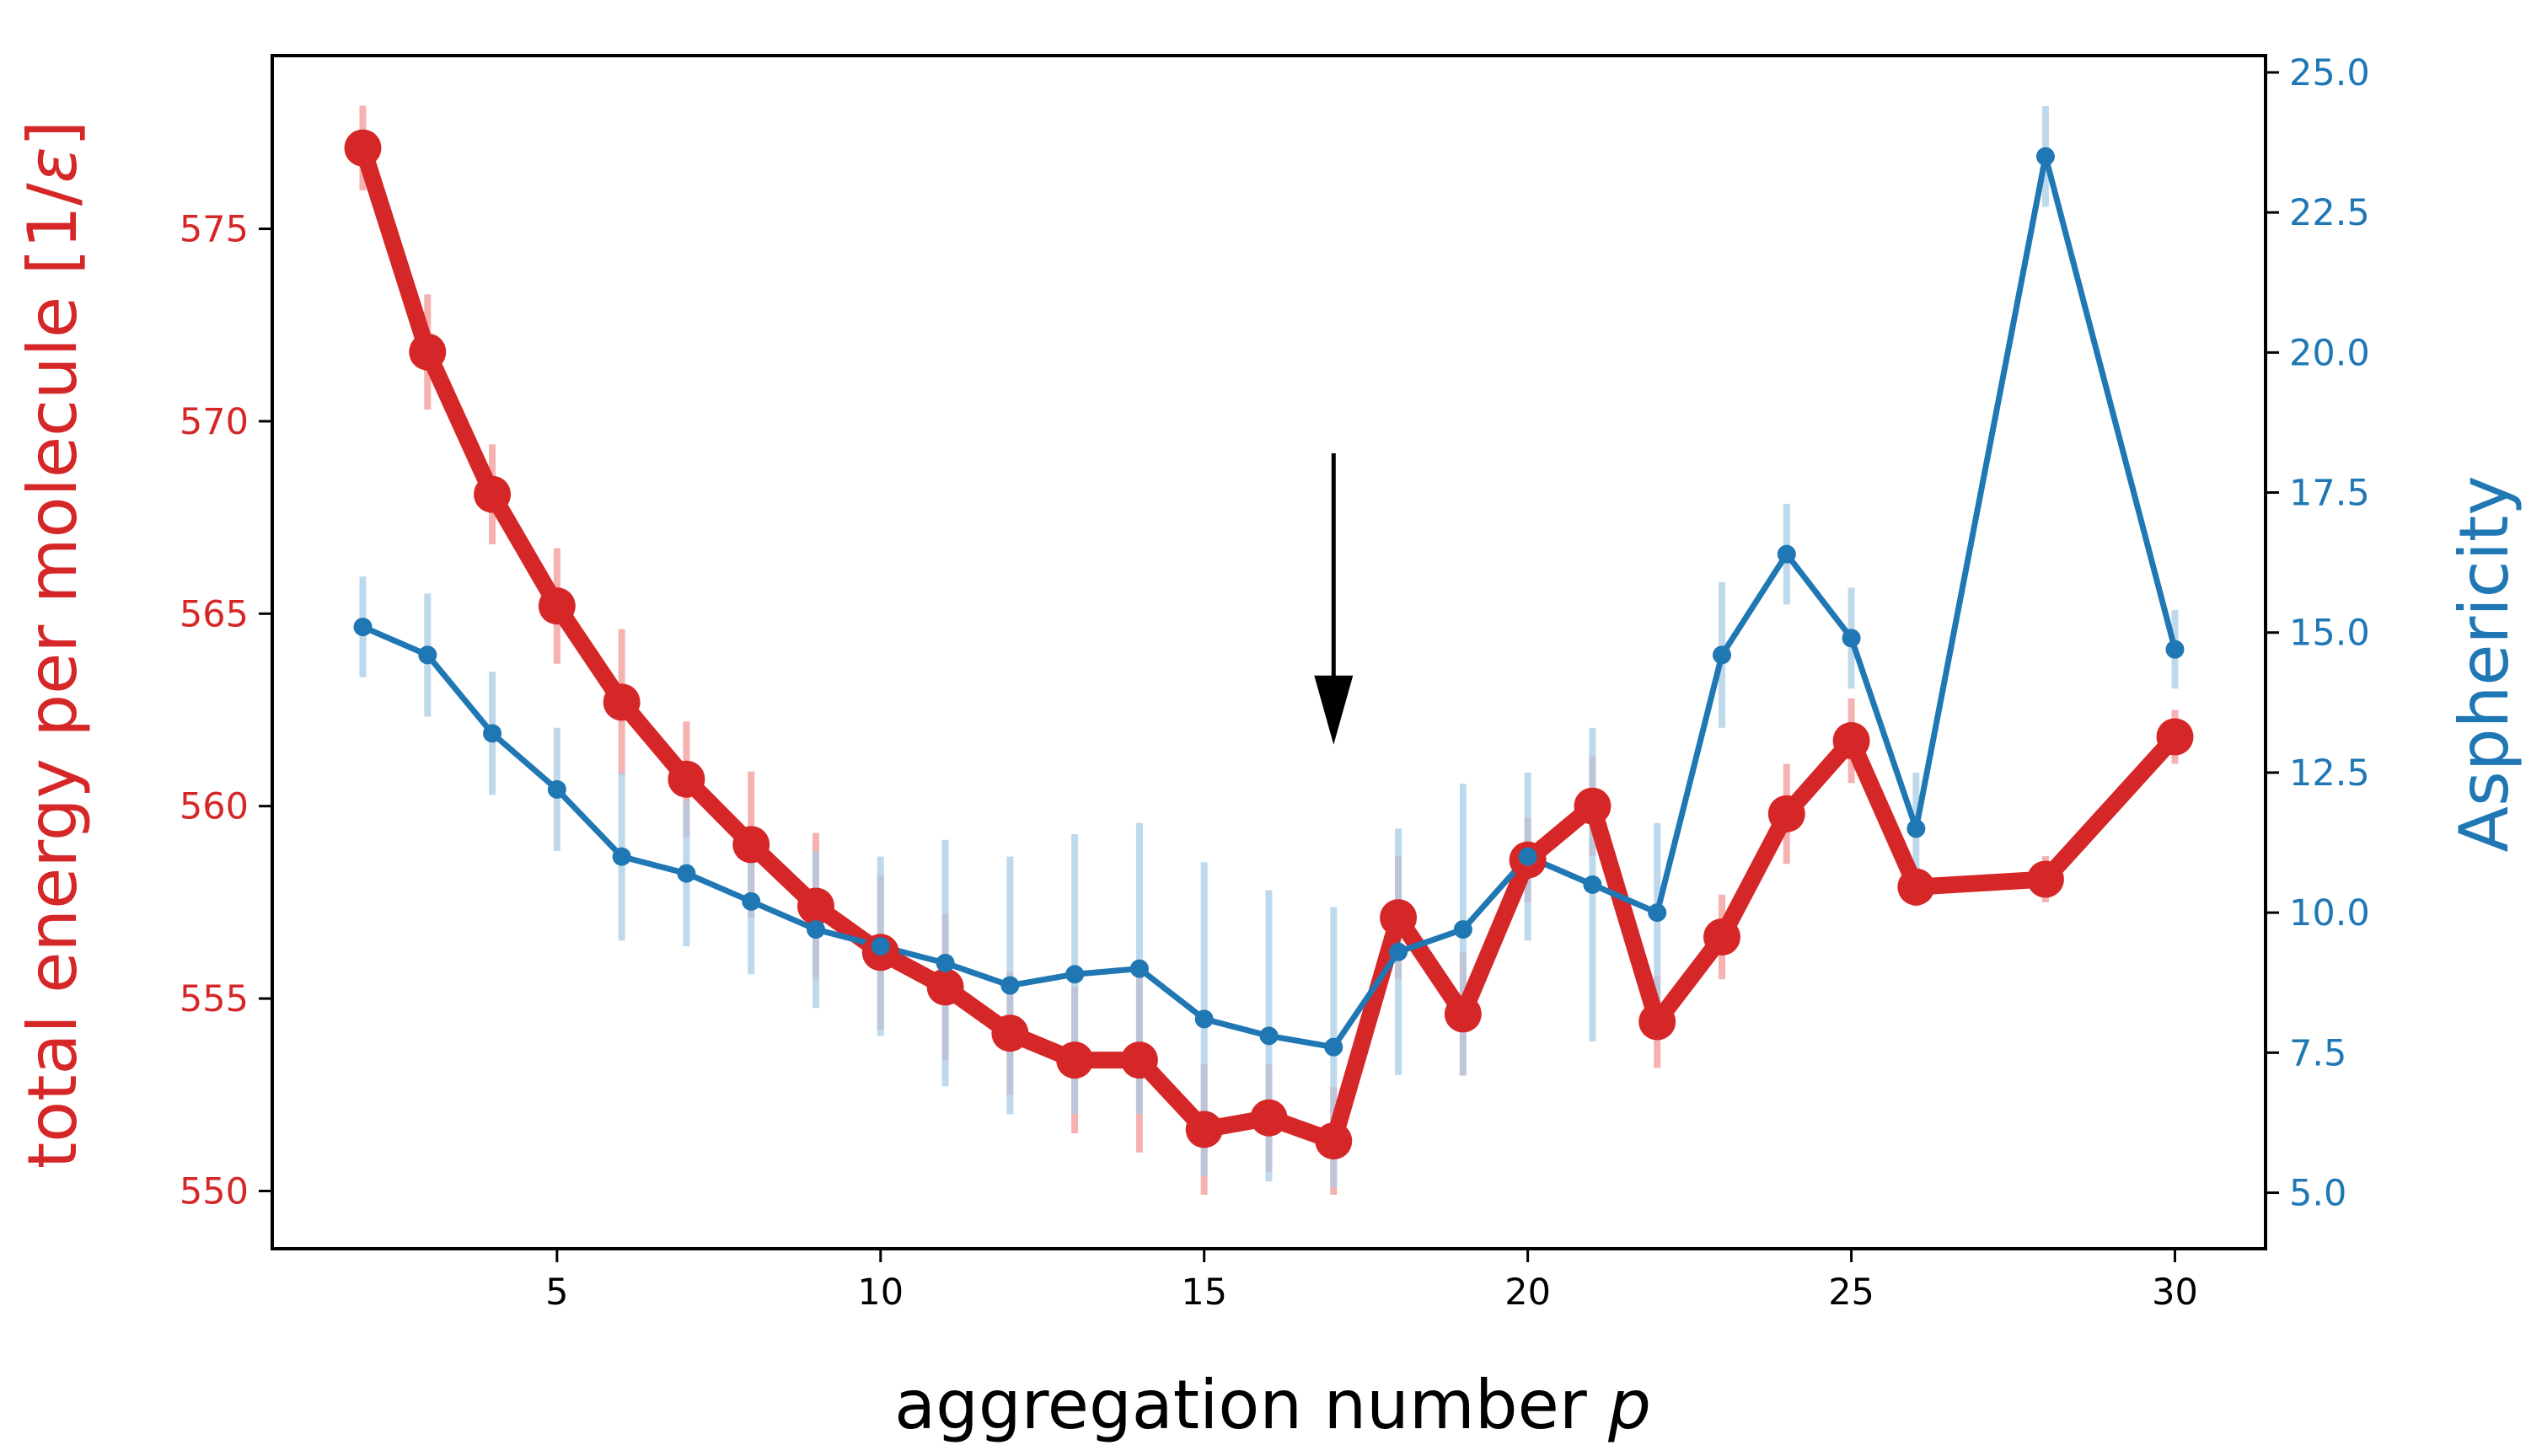 The image size is (2542, 1456). I want to click on y-axis-left-label: total energy per molecule [1/ε], so click(52, 644).